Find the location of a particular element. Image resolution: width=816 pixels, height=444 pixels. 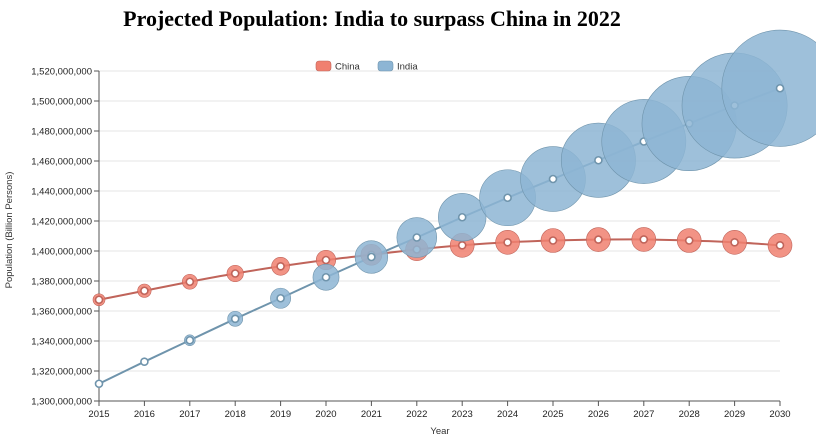

x-tick-label: 2020 is located at coordinates (325, 414).